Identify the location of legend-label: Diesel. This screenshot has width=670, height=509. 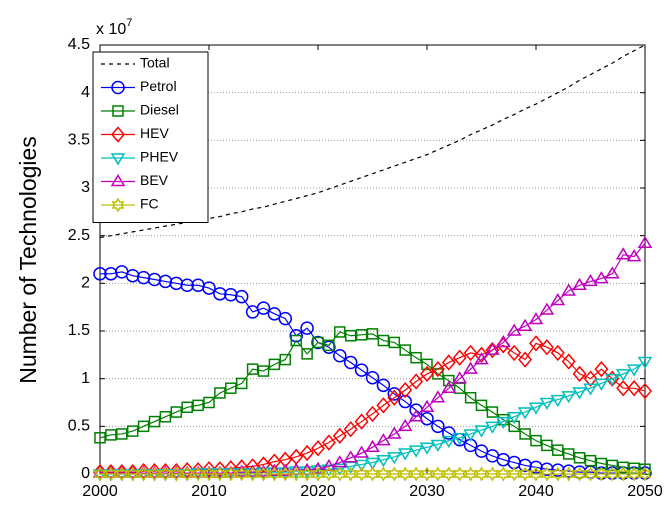
(159, 110).